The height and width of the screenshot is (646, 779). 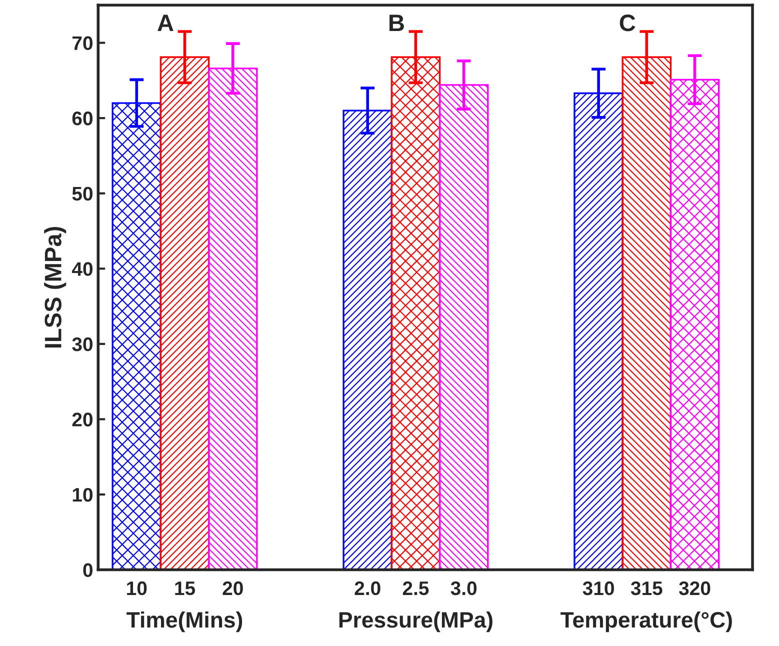 I want to click on x-tick-label: 3.0, so click(x=463, y=588).